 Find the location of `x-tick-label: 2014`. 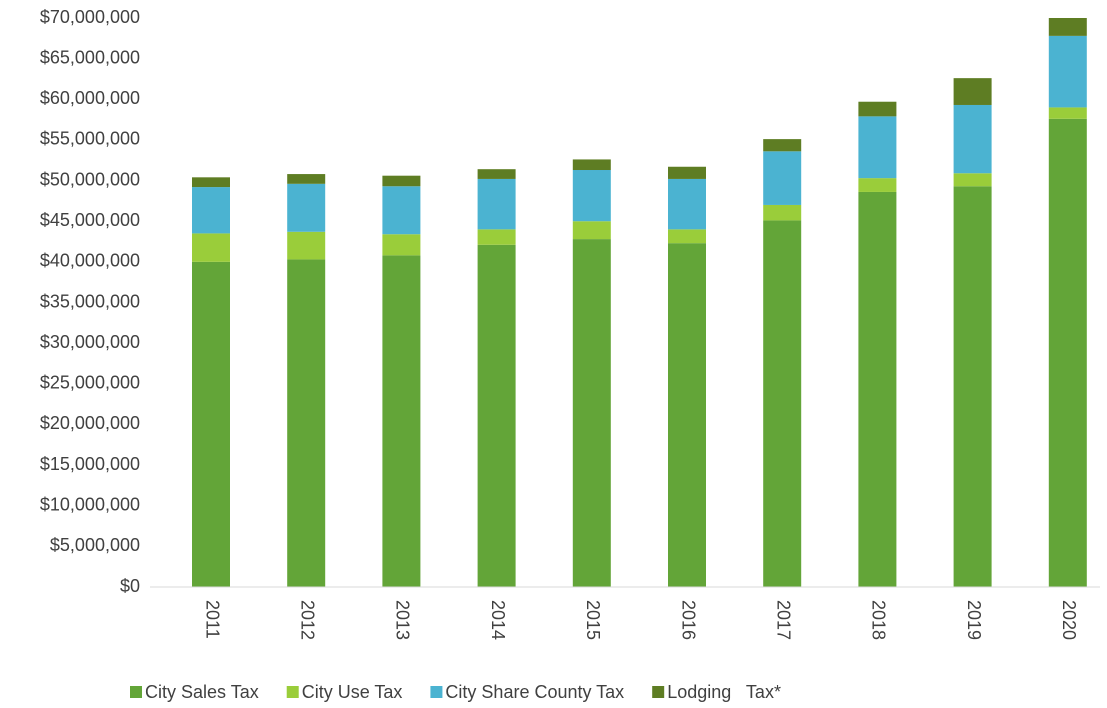

x-tick-label: 2014 is located at coordinates (498, 620).